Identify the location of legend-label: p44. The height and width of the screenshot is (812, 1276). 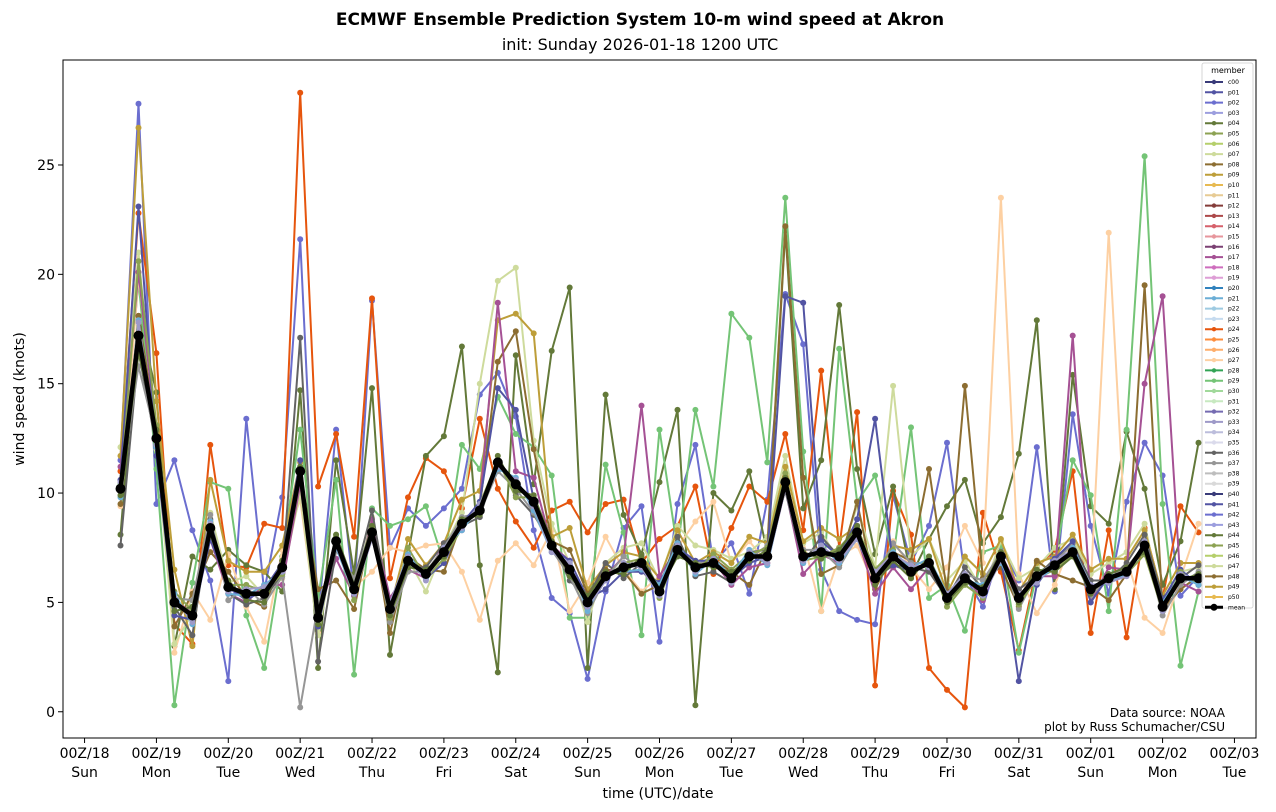
(1234, 535).